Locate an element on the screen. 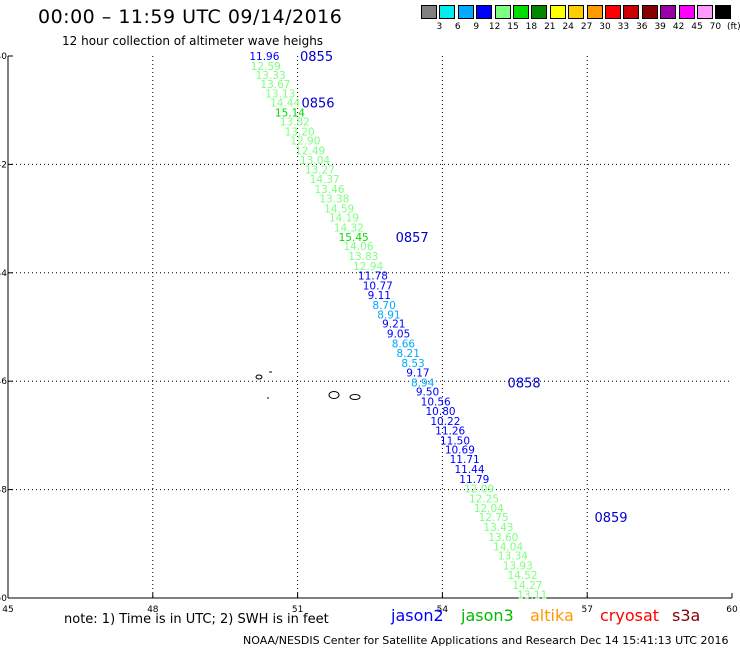  wave-height-value: 9.17 is located at coordinates (417, 374).